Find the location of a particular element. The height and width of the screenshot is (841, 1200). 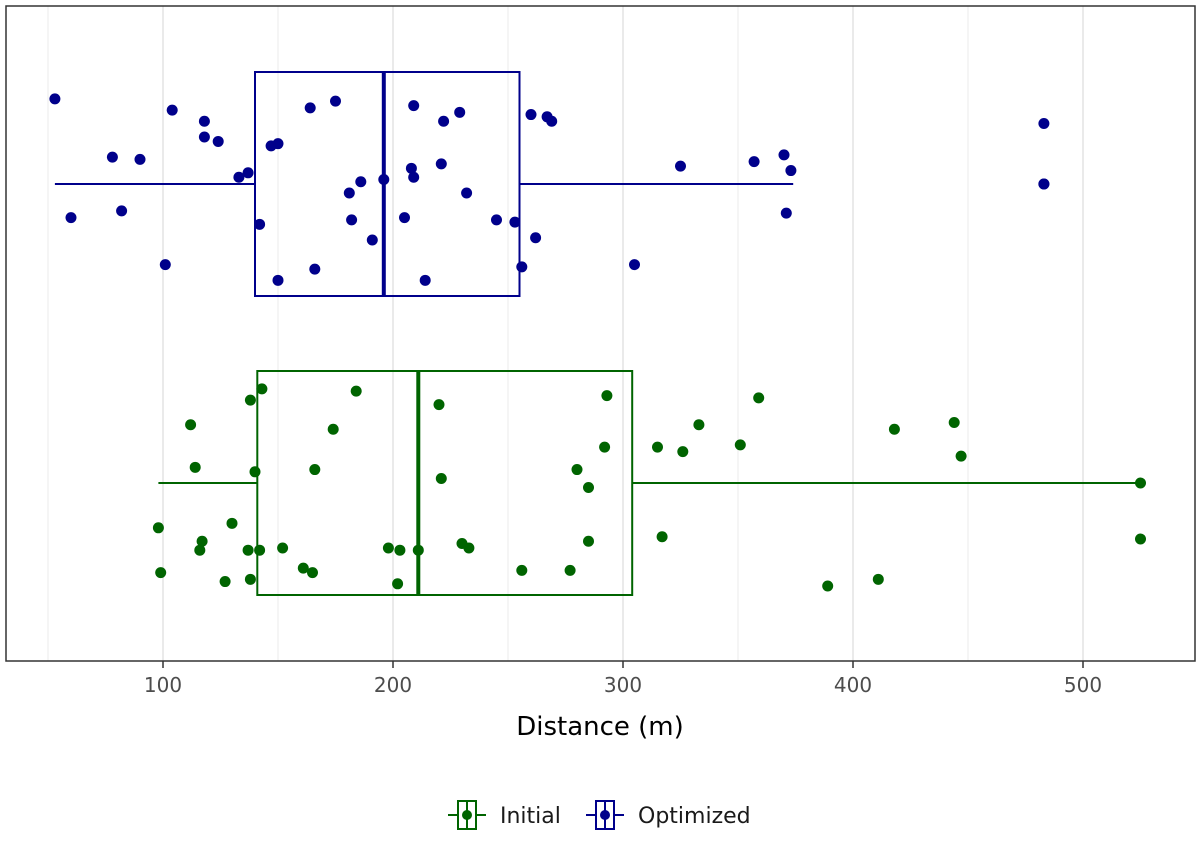

box-initial is located at coordinates (445, 483).